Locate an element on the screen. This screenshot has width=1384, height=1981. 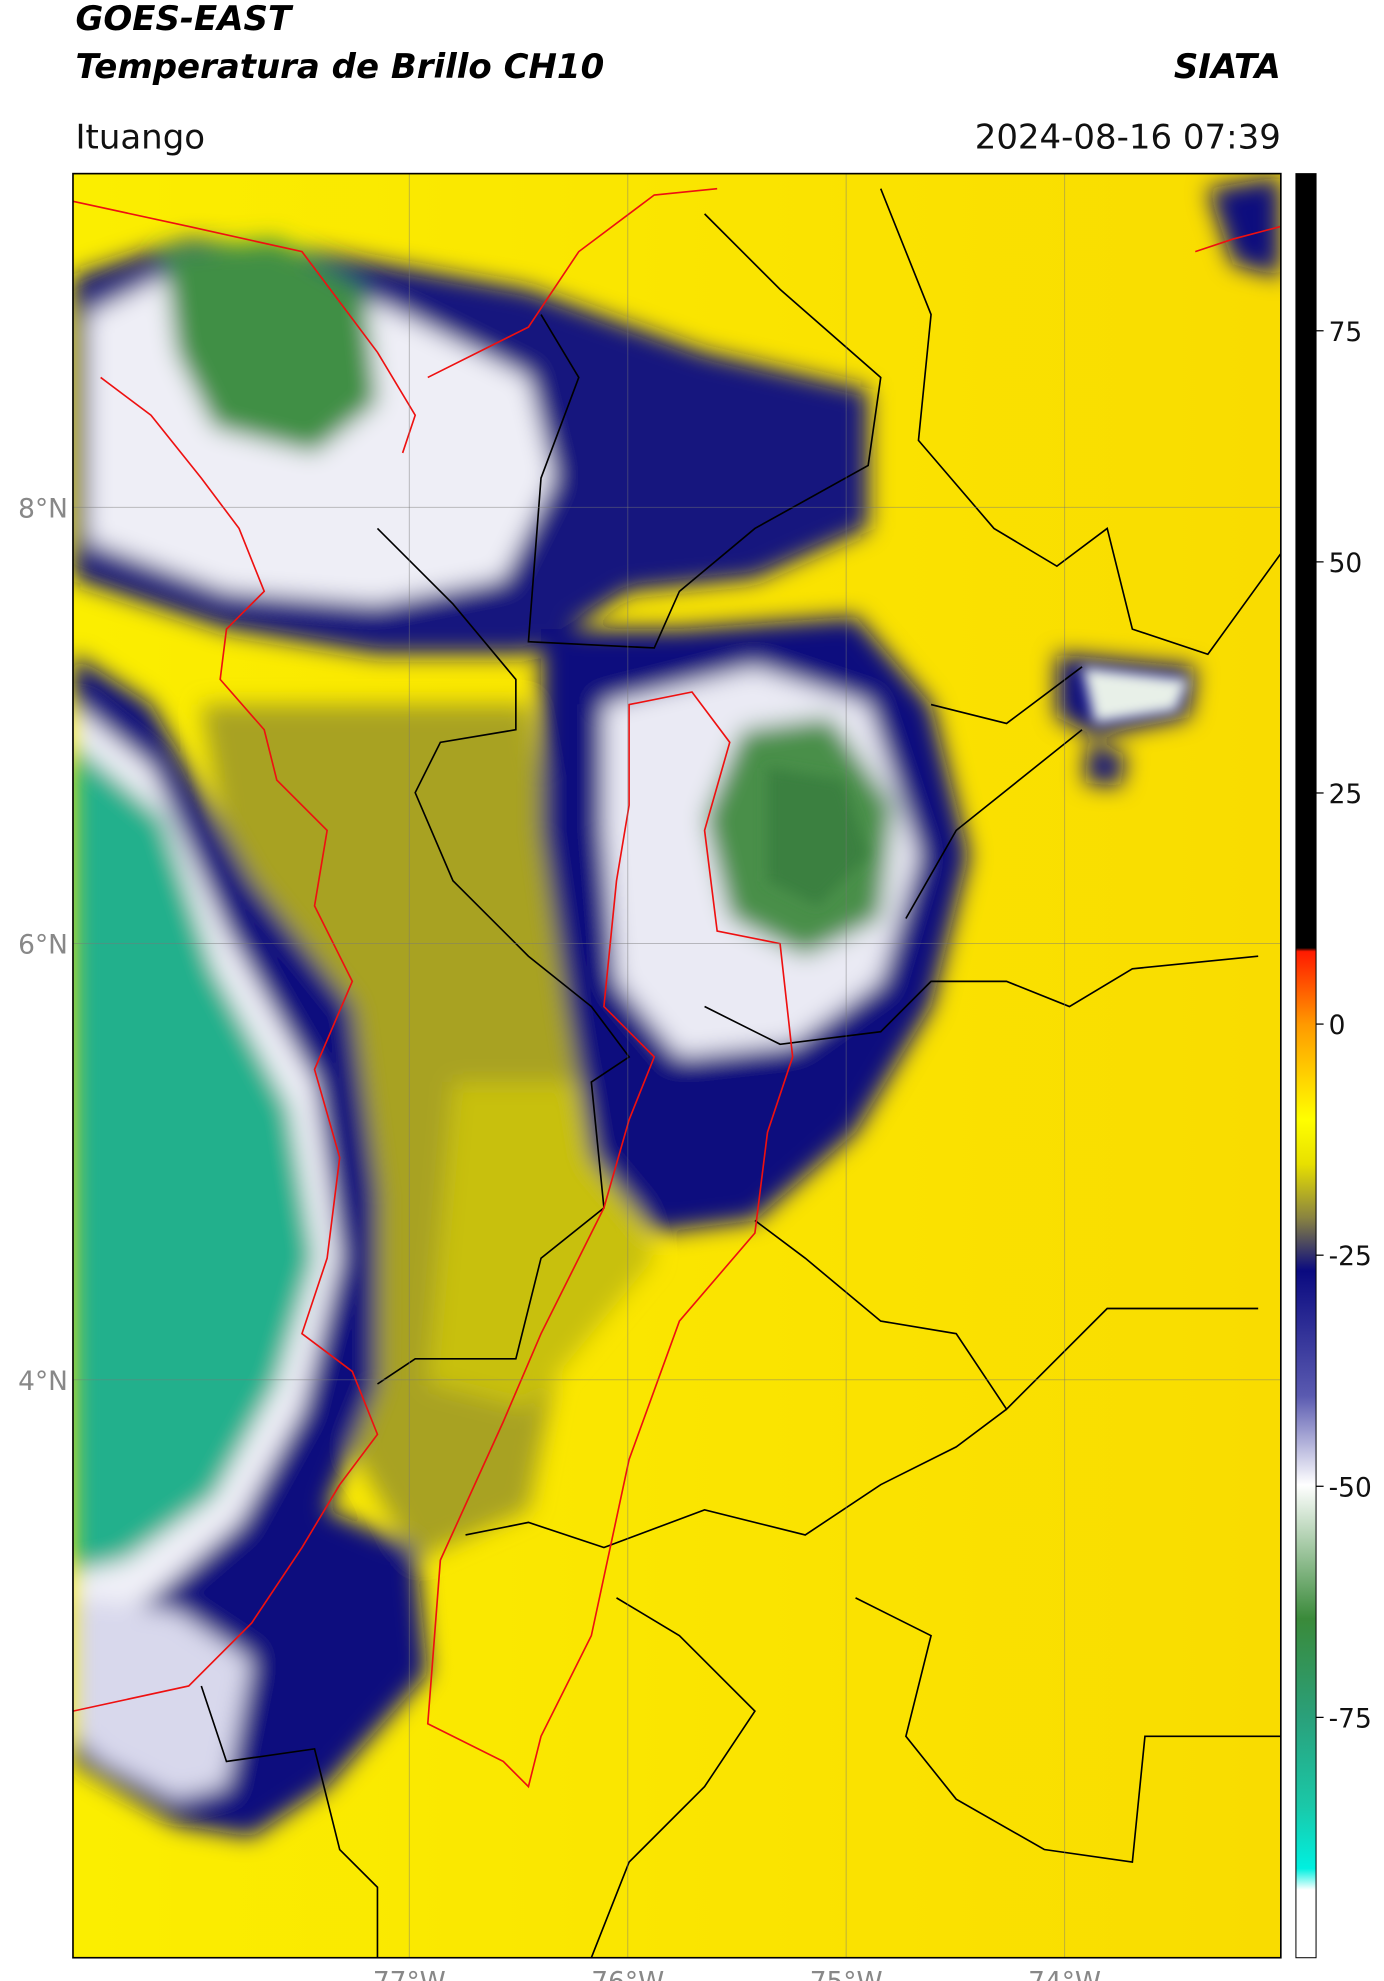
location: Ituango is located at coordinates (140, 137).